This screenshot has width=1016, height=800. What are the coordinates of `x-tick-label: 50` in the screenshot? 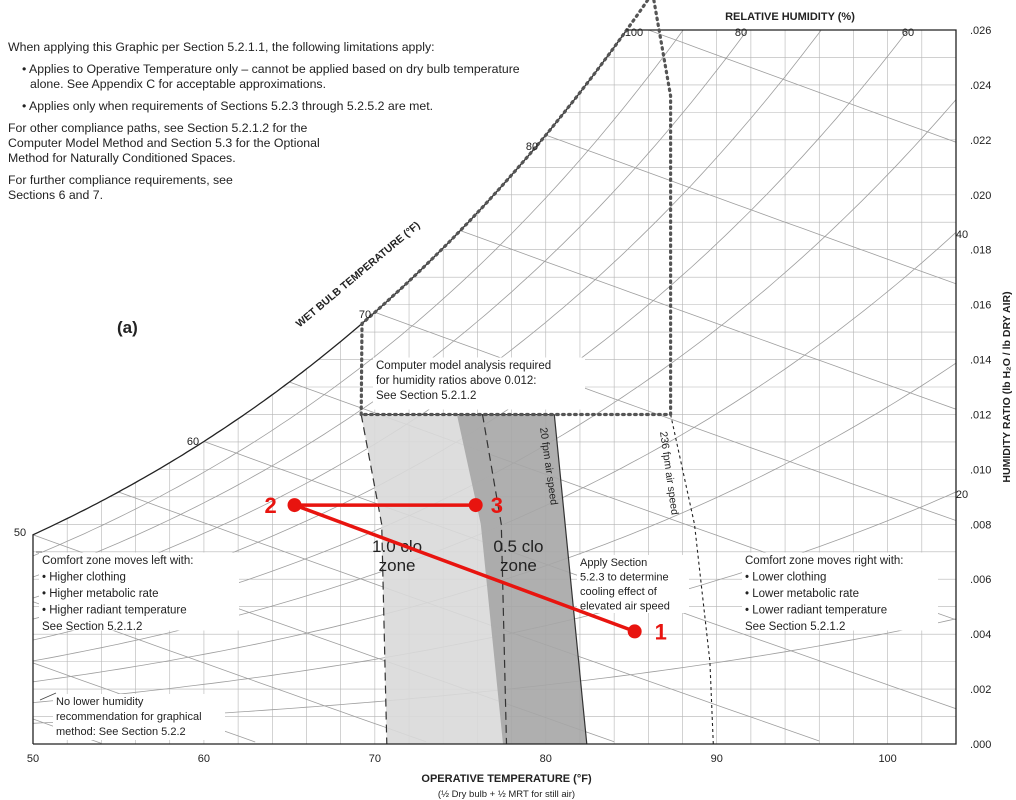 It's located at (33, 759).